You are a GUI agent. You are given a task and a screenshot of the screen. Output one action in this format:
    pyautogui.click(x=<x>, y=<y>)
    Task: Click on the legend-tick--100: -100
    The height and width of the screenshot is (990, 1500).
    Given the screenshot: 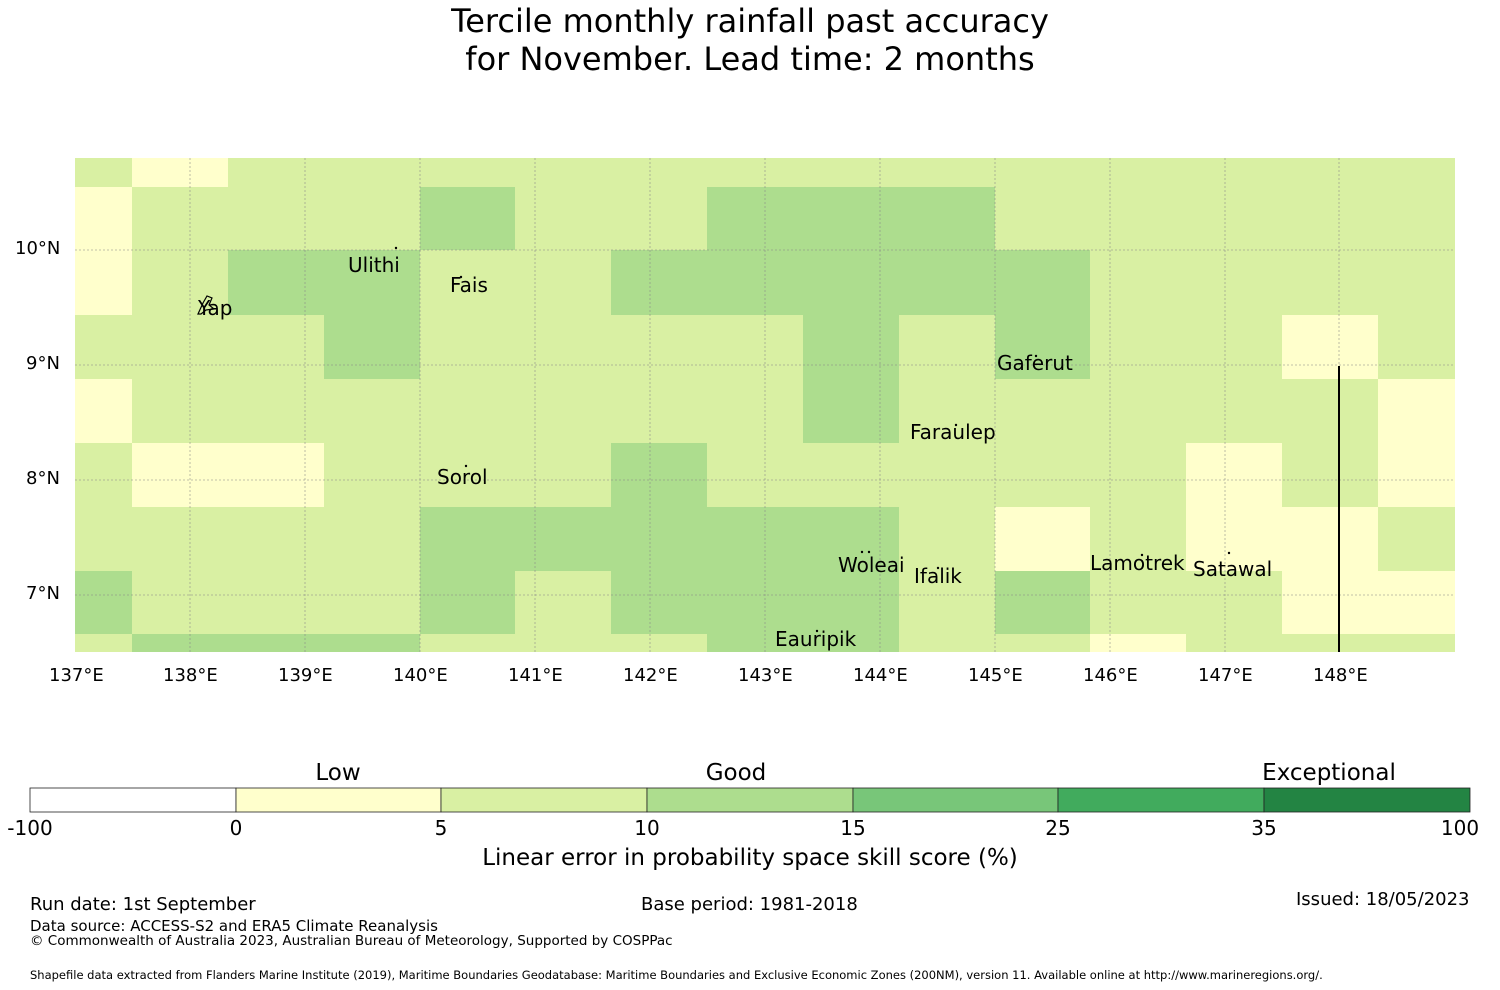 What is the action you would take?
    pyautogui.click(x=30, y=828)
    